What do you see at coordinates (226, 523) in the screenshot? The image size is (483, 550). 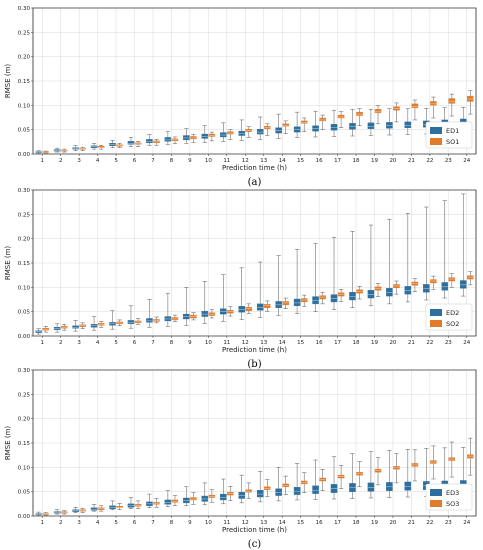 I see `x-tick-label: 11` at bounding box center [226, 523].